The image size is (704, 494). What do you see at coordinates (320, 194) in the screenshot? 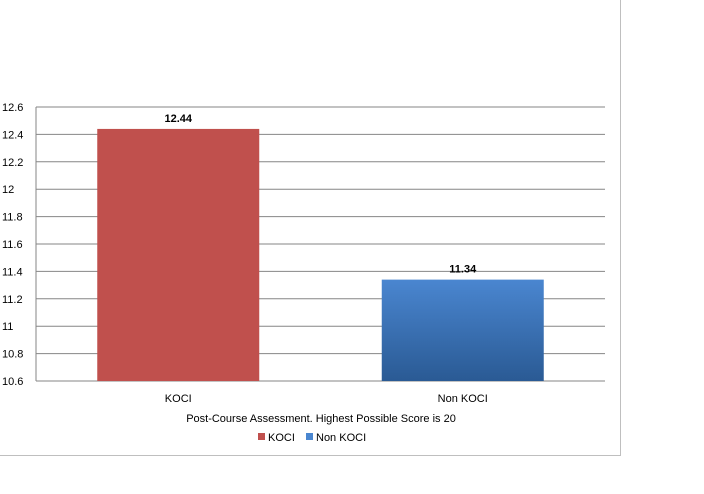
I see `data-labels: 12.44 11.34` at bounding box center [320, 194].